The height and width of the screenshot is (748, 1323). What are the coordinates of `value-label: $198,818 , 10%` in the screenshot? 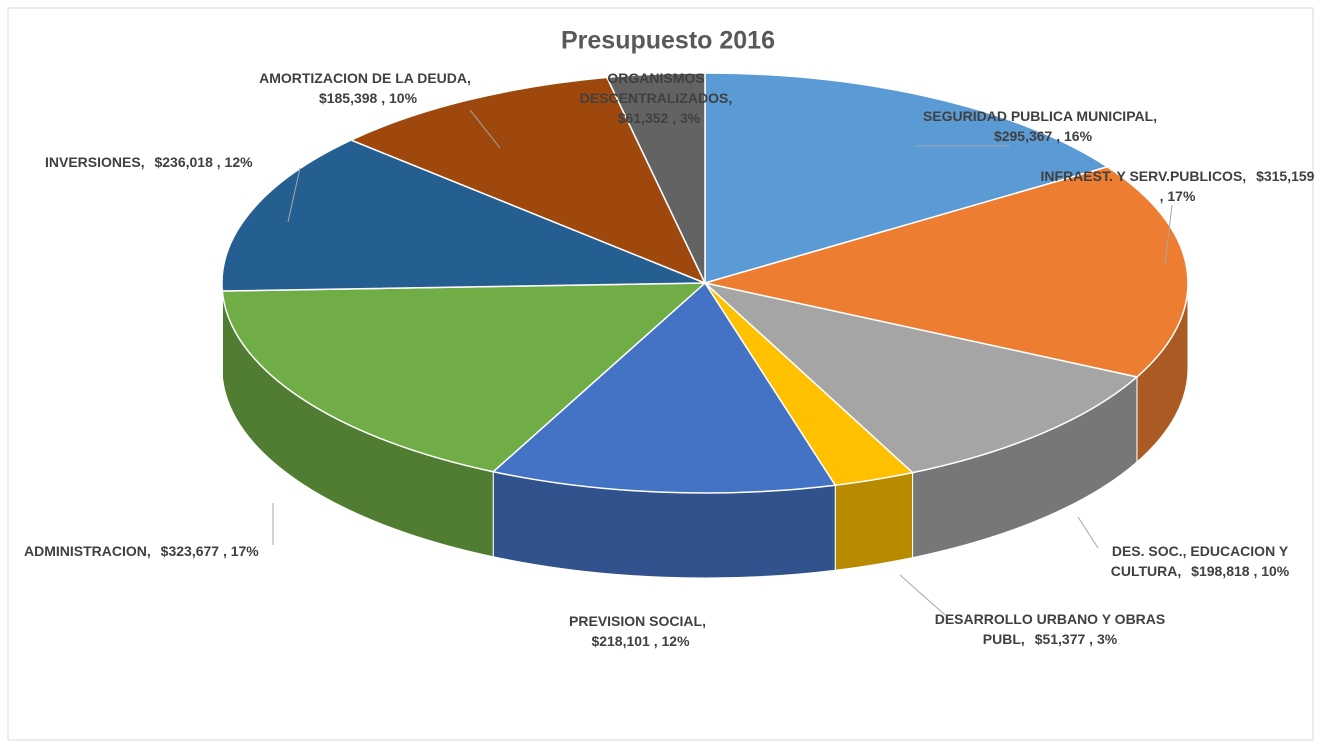 It's located at (1240, 571).